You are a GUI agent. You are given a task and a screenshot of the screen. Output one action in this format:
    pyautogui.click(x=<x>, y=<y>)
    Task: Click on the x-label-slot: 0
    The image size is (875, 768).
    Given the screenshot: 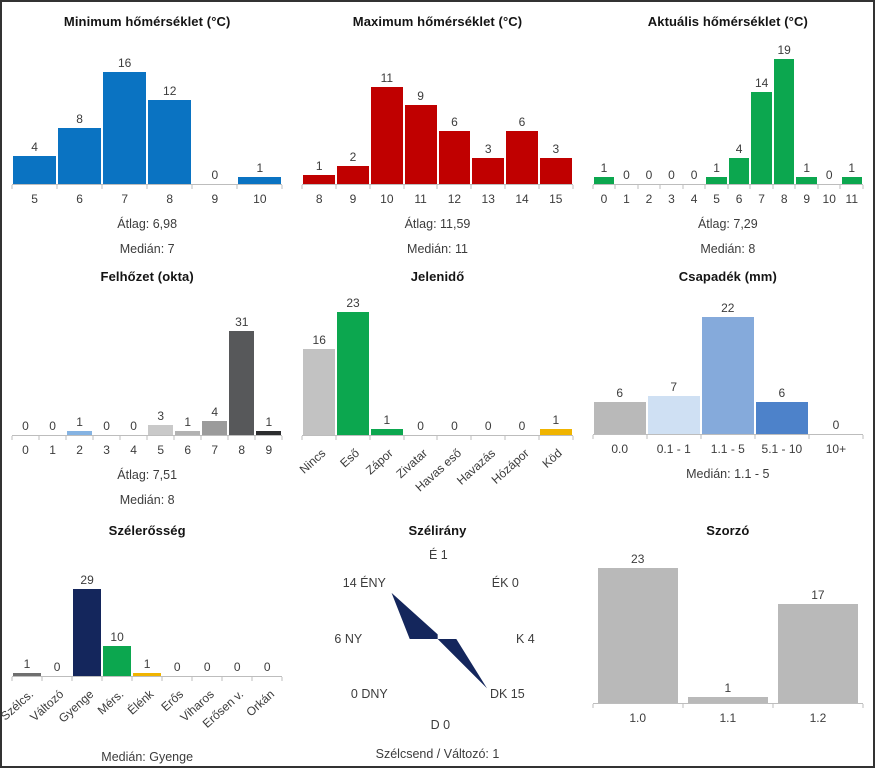 What is the action you would take?
    pyautogui.click(x=604, y=198)
    